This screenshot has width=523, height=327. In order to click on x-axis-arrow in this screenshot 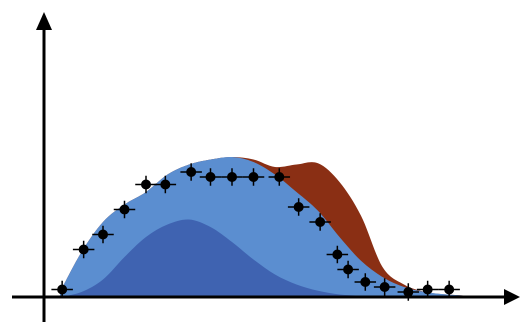, I will do `click(512, 297)`.